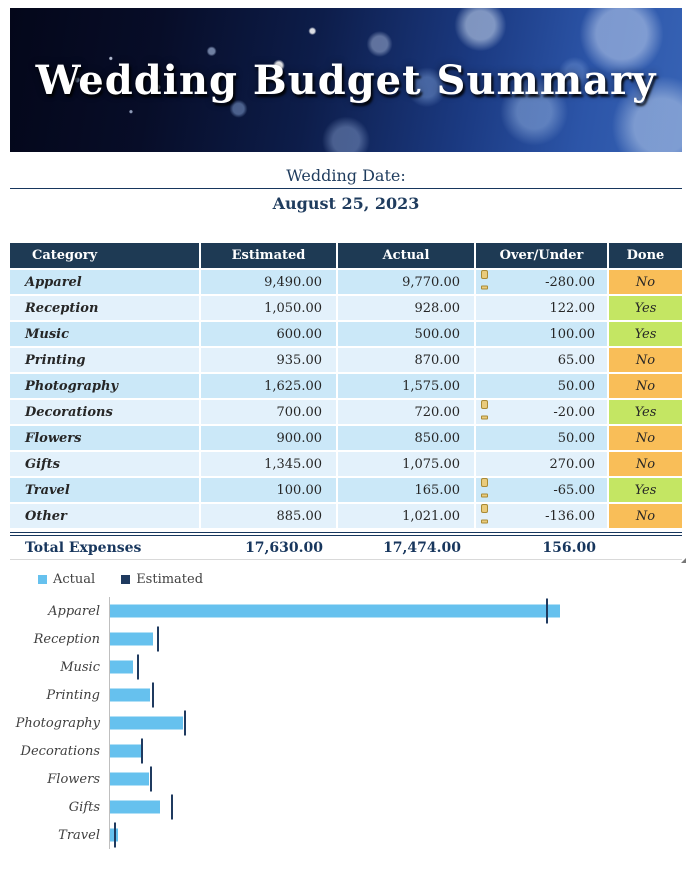 This screenshot has height=870, width=692. I want to click on estimated-cell: 900.00, so click(268, 438).